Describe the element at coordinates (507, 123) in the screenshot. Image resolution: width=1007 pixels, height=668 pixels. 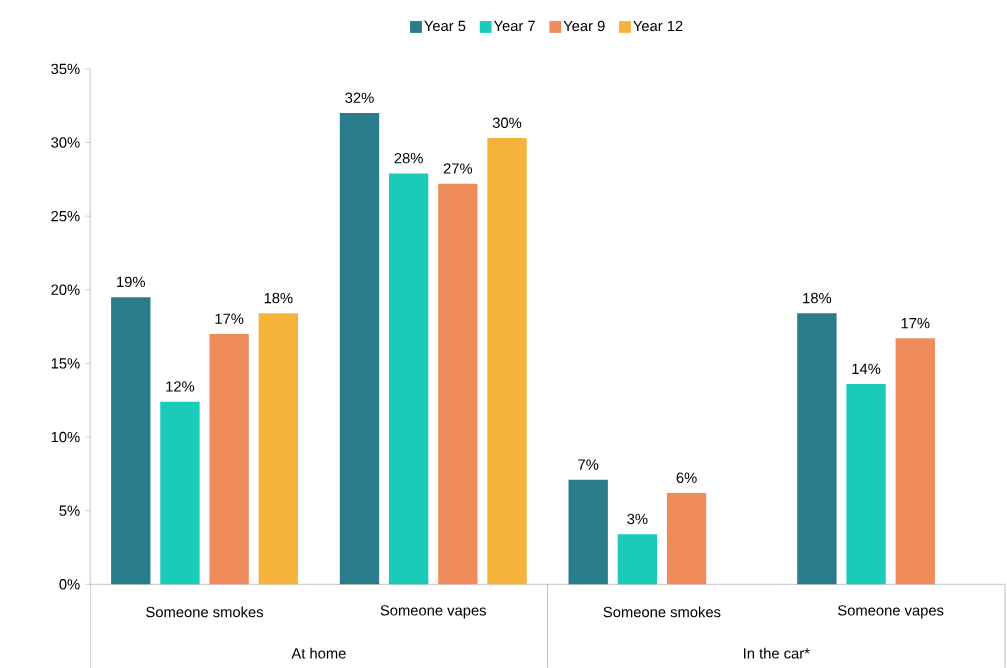
I see `data-label: 30%` at that location.